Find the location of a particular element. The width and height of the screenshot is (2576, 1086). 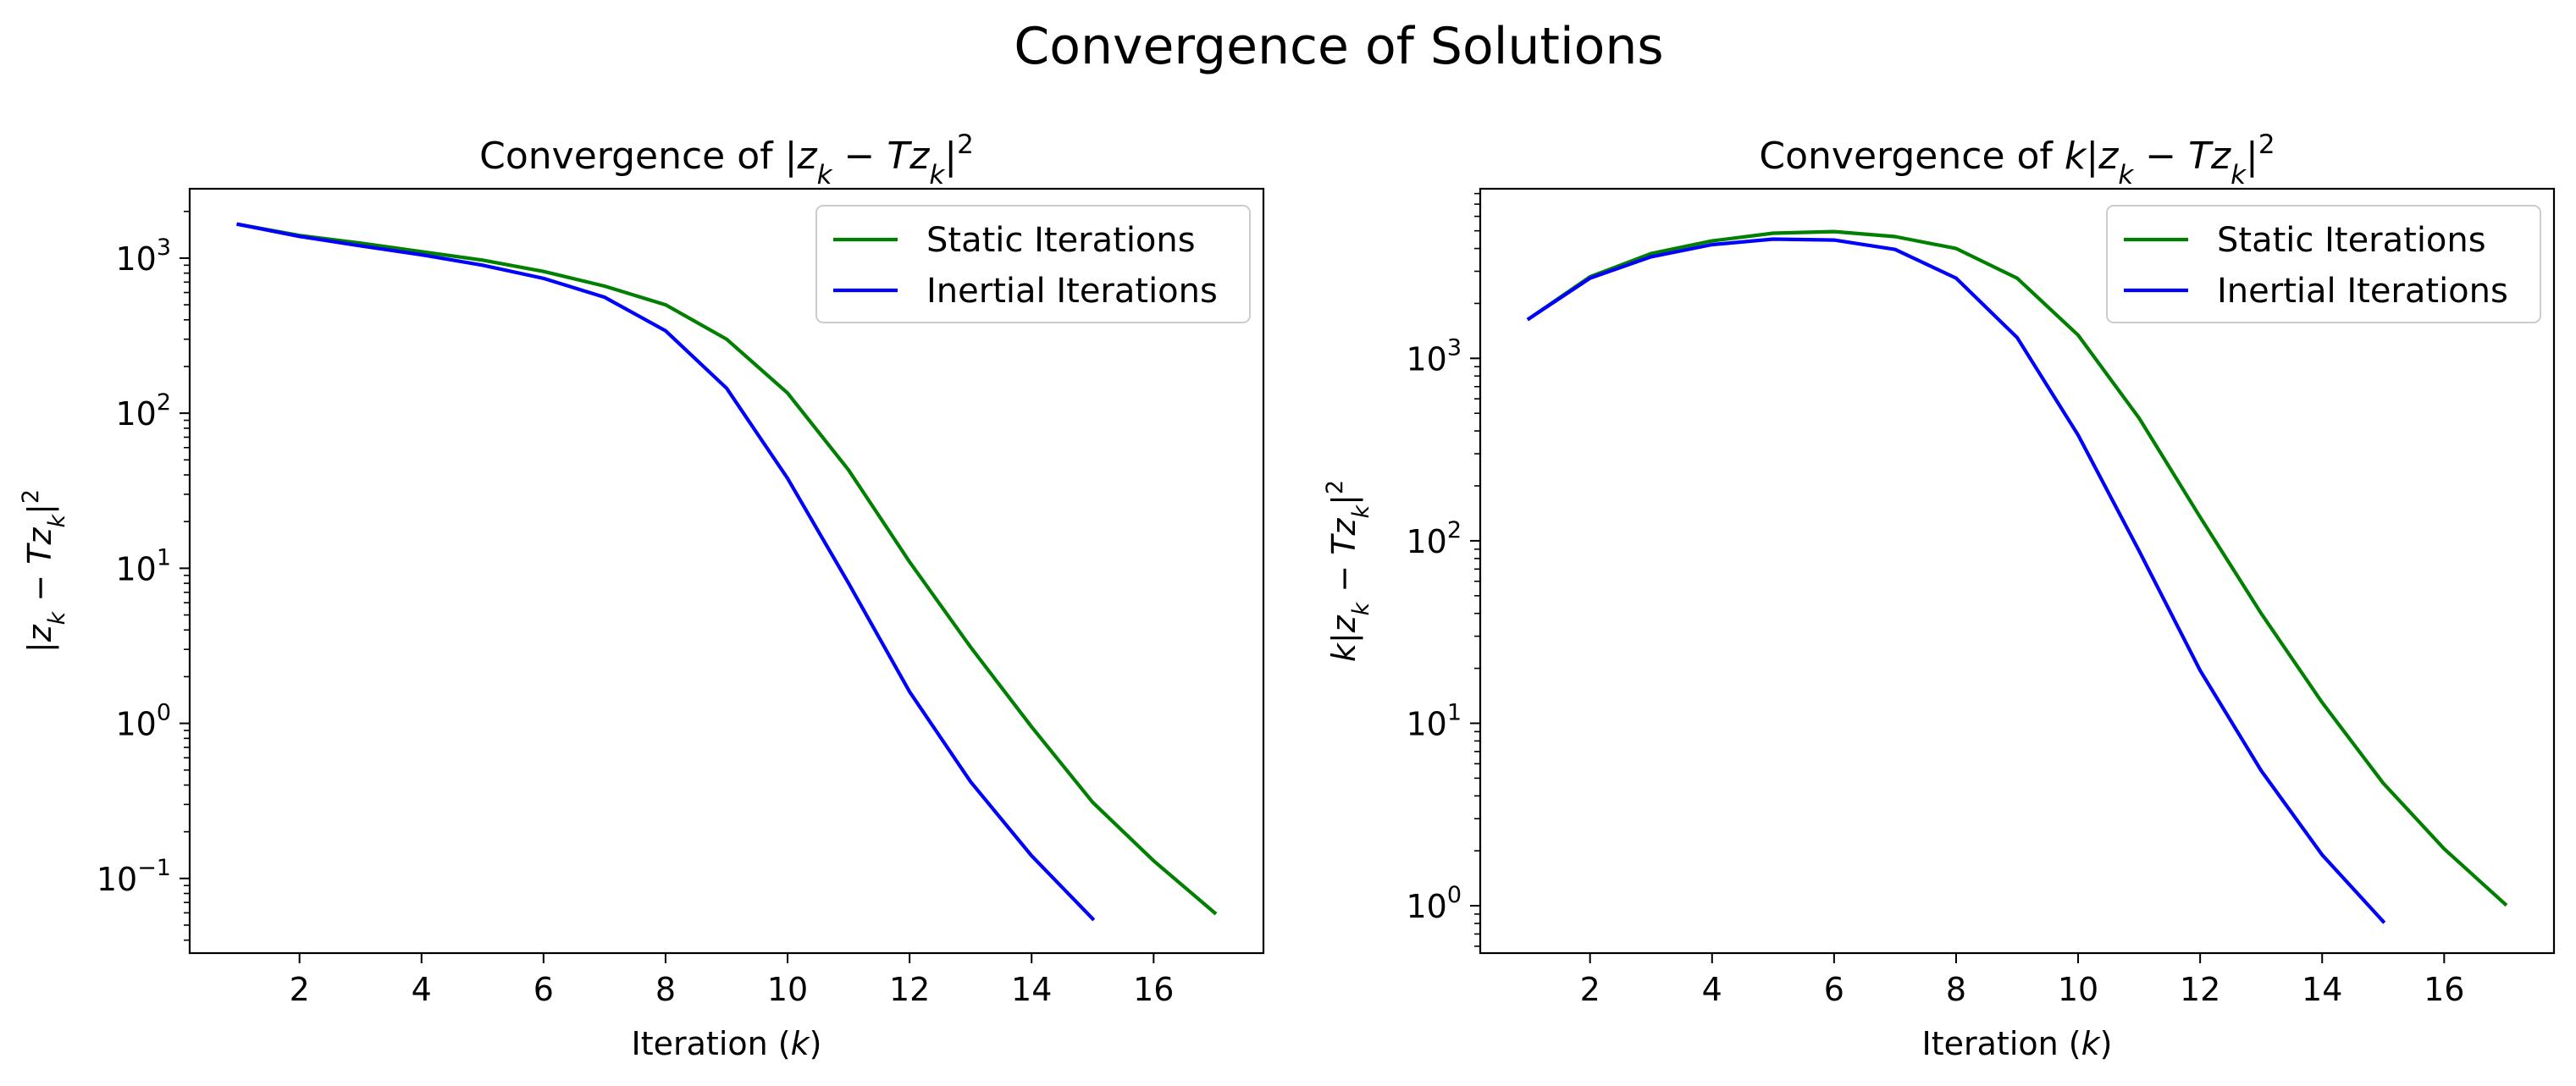

y-tick-exponent: −1 is located at coordinates (154, 868).